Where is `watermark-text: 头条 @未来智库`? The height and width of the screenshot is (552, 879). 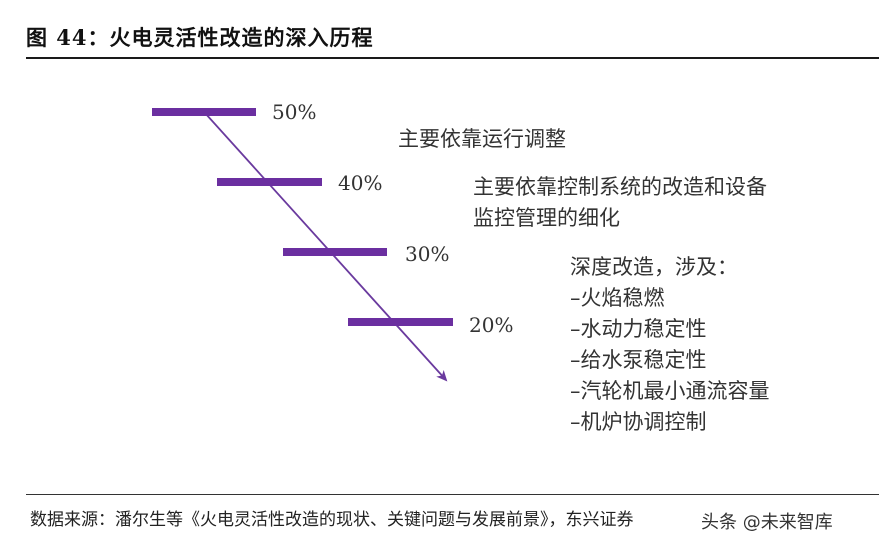
watermark-text: 头条 @未来智库 is located at coordinates (767, 522).